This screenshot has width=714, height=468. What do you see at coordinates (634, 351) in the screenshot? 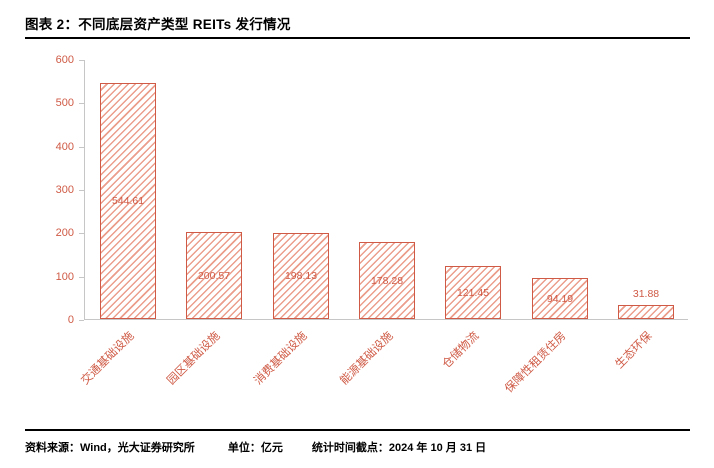
I see `x-axis-category-label: 生态环保` at bounding box center [634, 351].